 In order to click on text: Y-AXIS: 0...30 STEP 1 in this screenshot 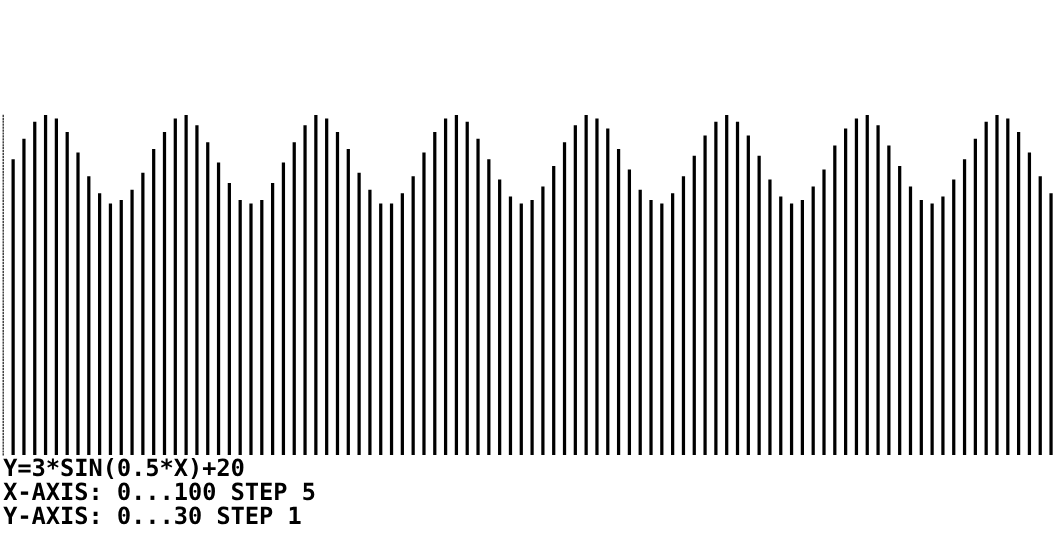, I will do `click(152, 515)`.